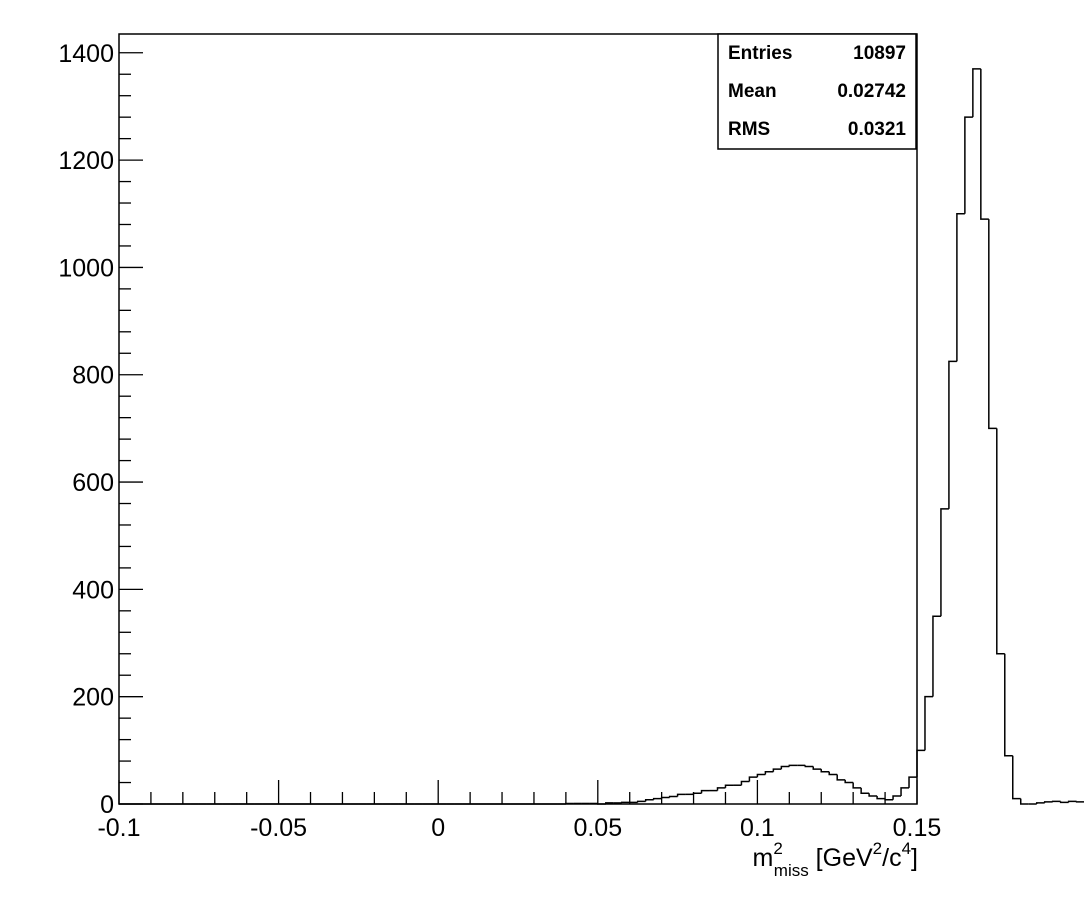 This screenshot has height=904, width=1084. Describe the element at coordinates (757, 828) in the screenshot. I see `x-tick-label: 0.1` at that location.